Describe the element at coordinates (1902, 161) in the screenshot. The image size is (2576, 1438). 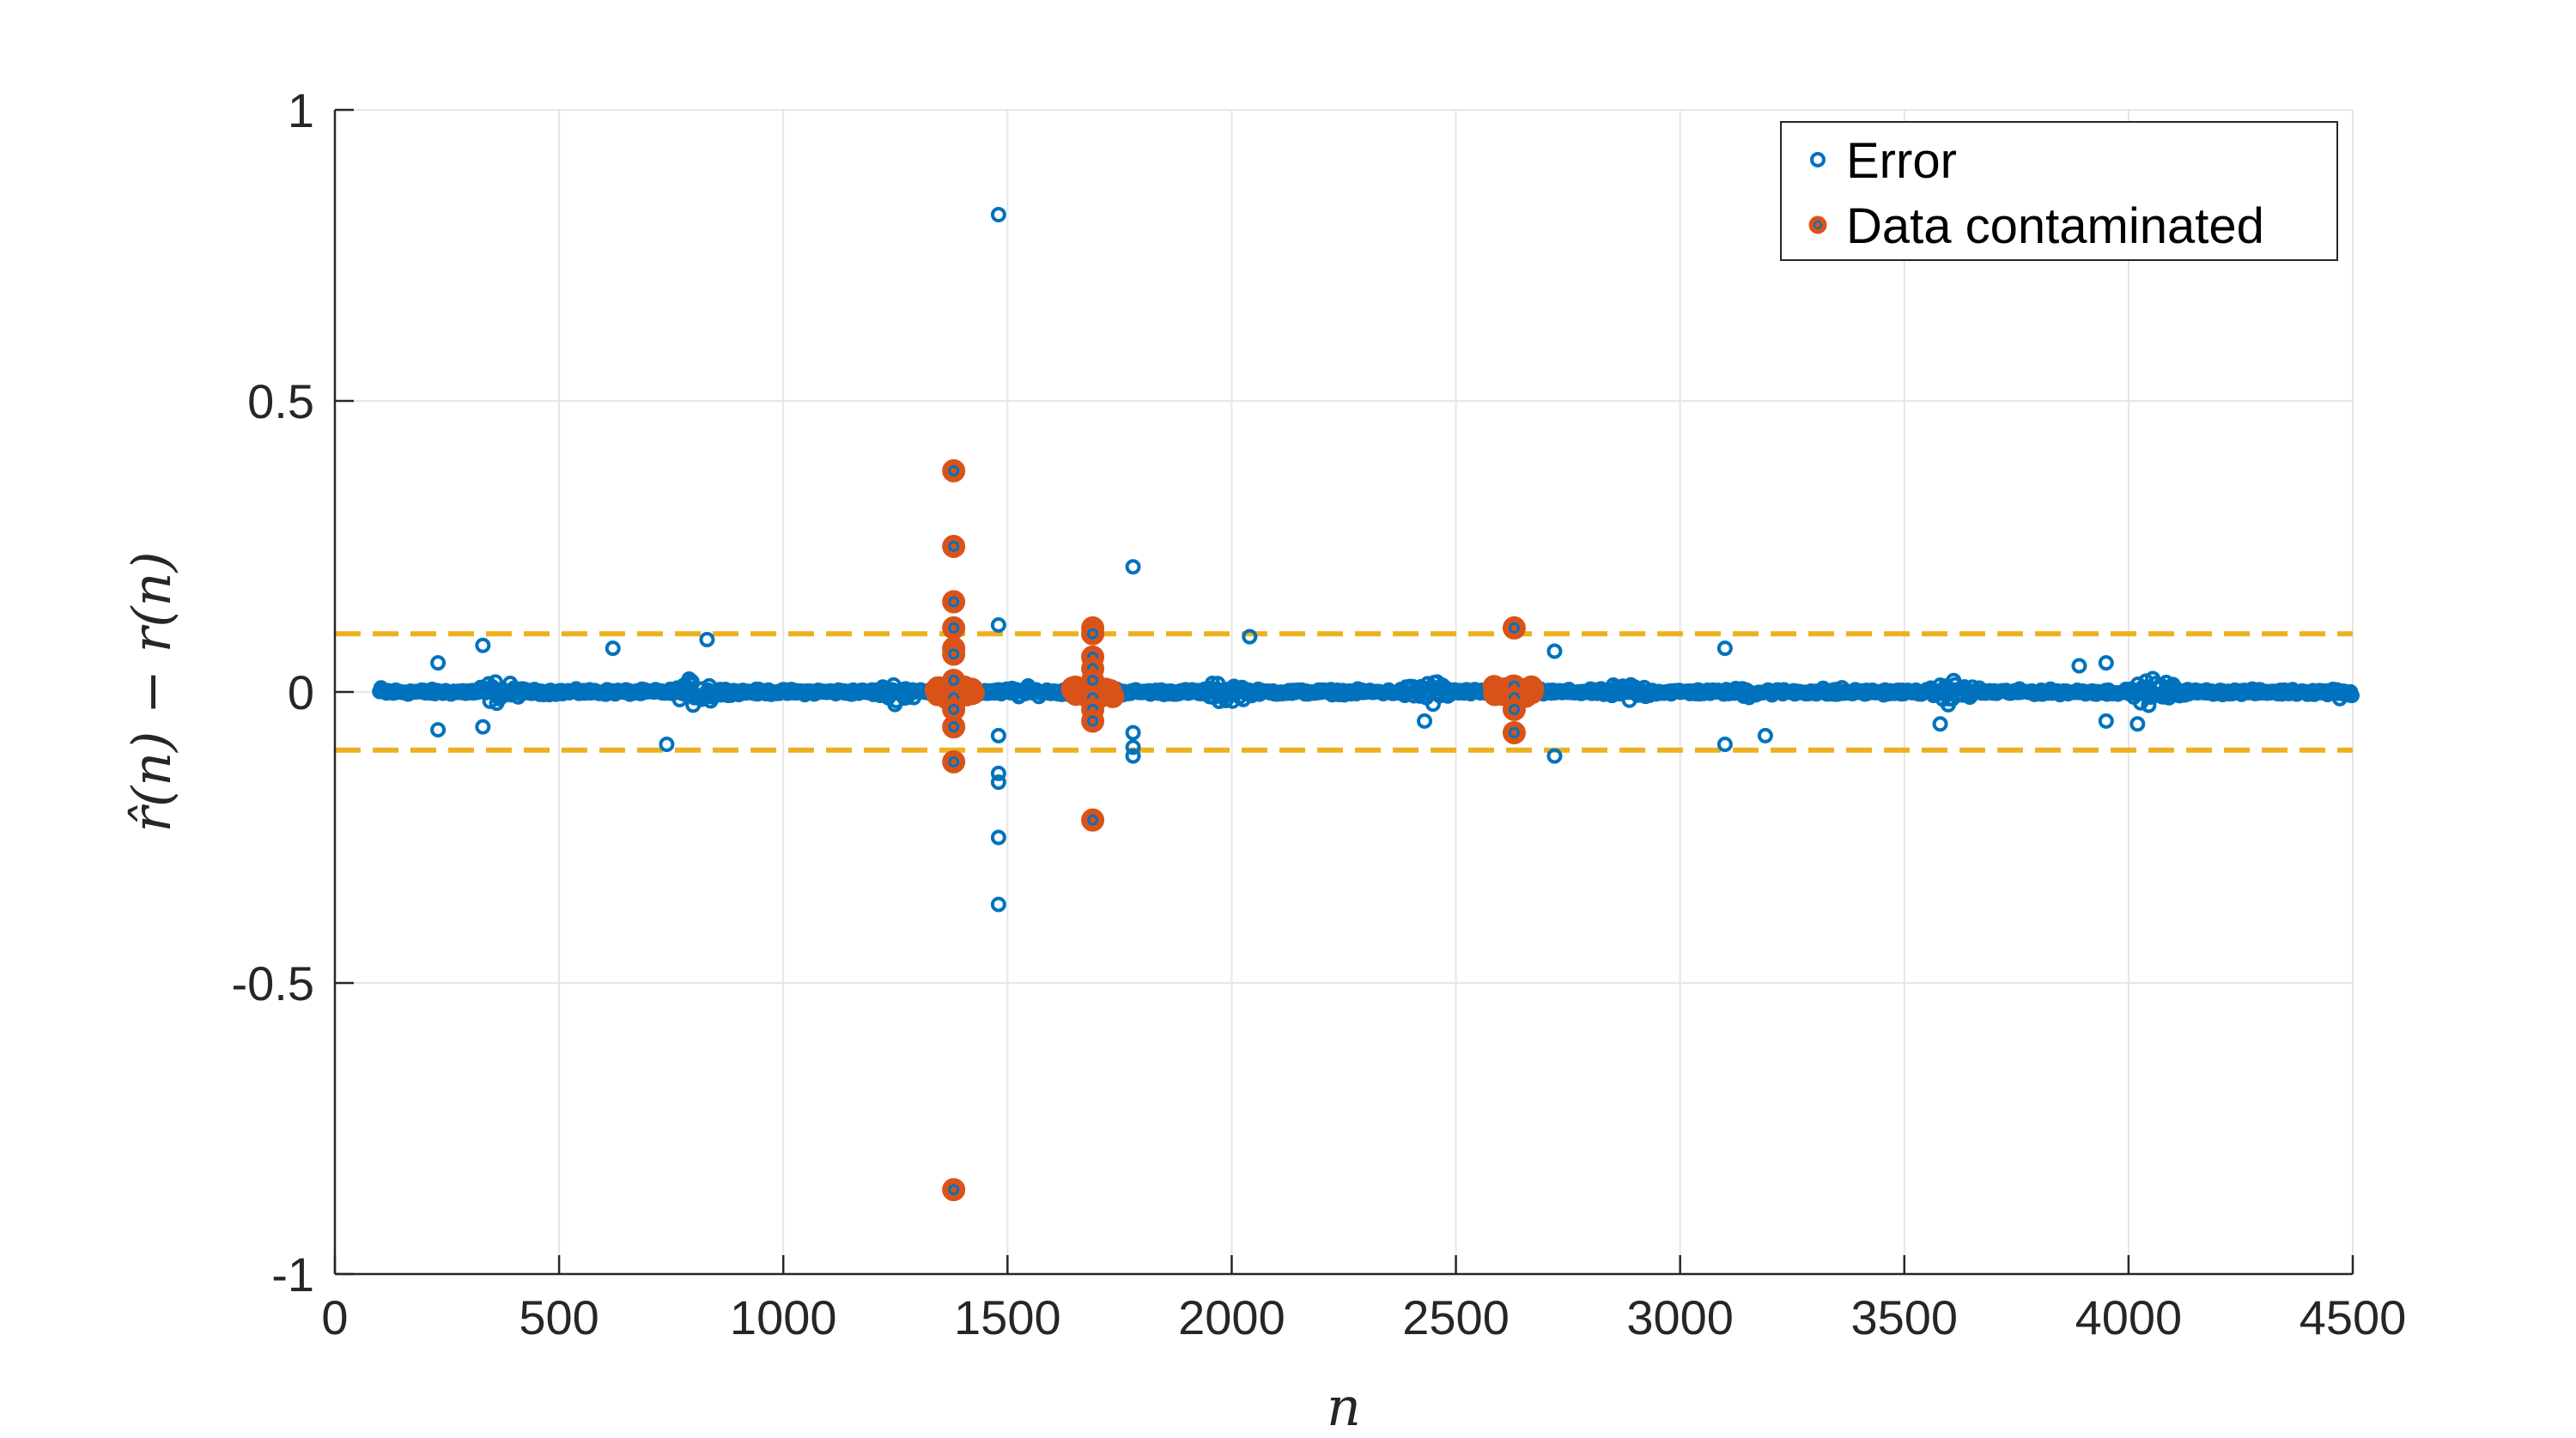
I see `legend-error-label: Error` at that location.